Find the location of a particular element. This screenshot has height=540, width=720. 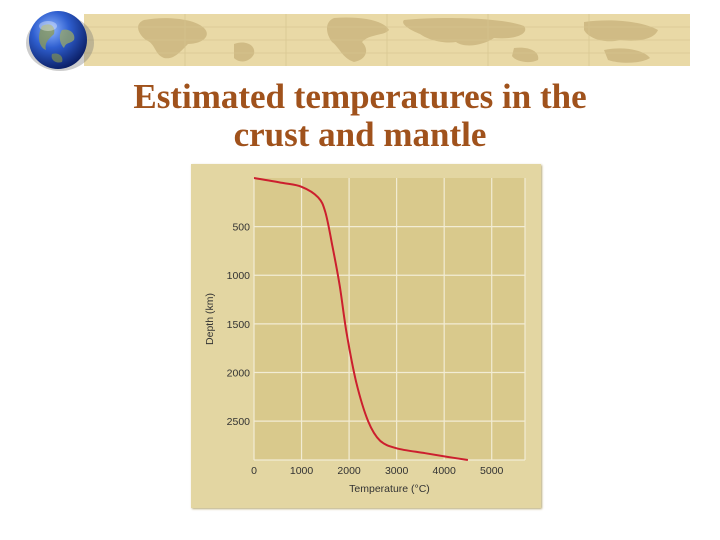

y-tick-label: 500 is located at coordinates (241, 228).